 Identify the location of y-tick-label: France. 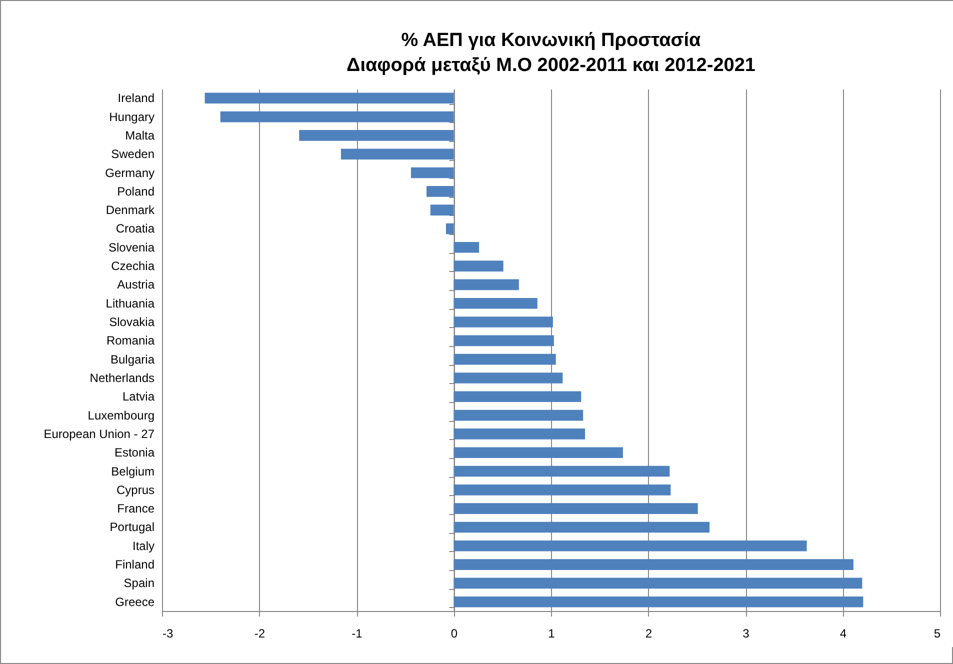
(136, 509).